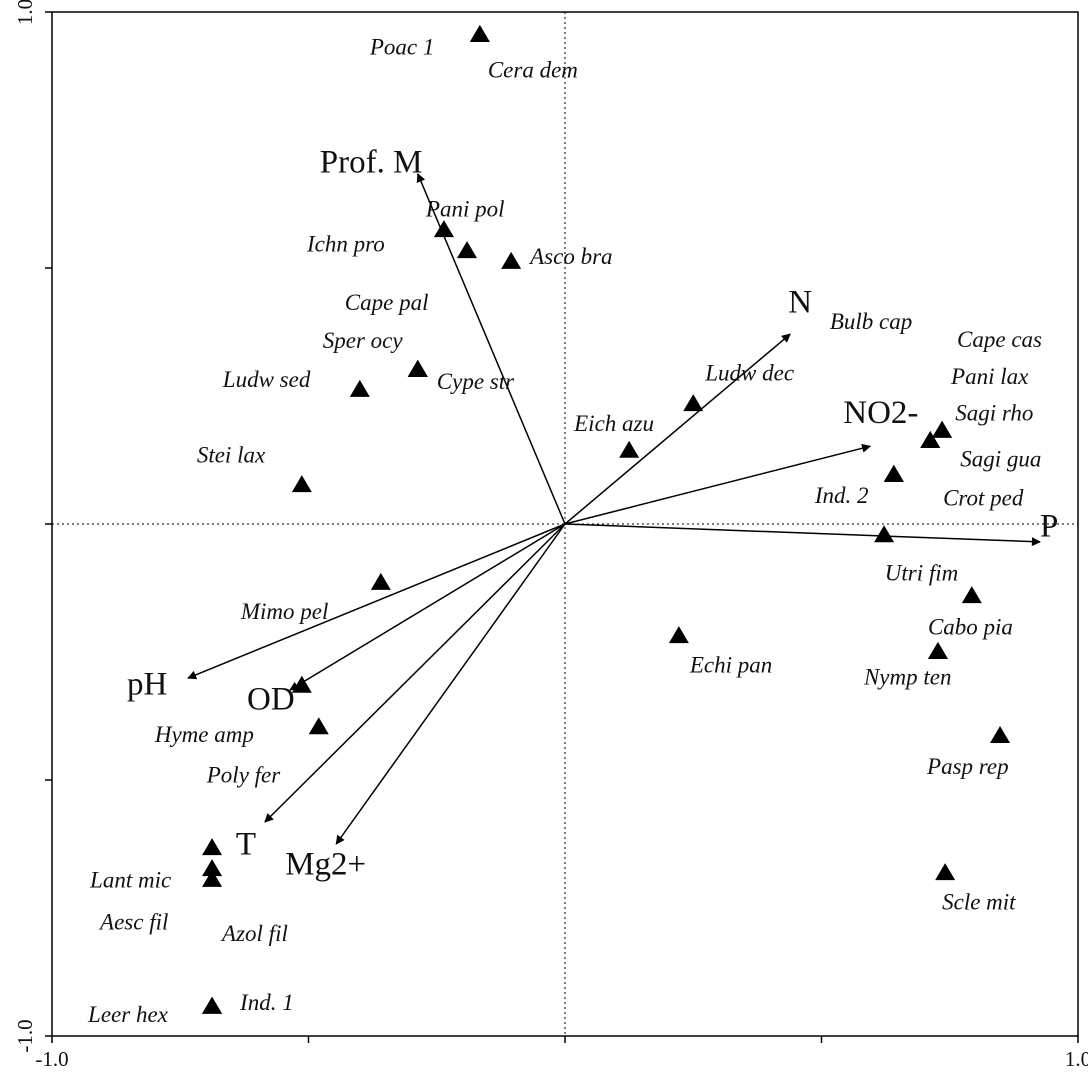 The width and height of the screenshot is (1088, 1079). What do you see at coordinates (871, 321) in the screenshot?
I see `species-label: Bulb cap` at bounding box center [871, 321].